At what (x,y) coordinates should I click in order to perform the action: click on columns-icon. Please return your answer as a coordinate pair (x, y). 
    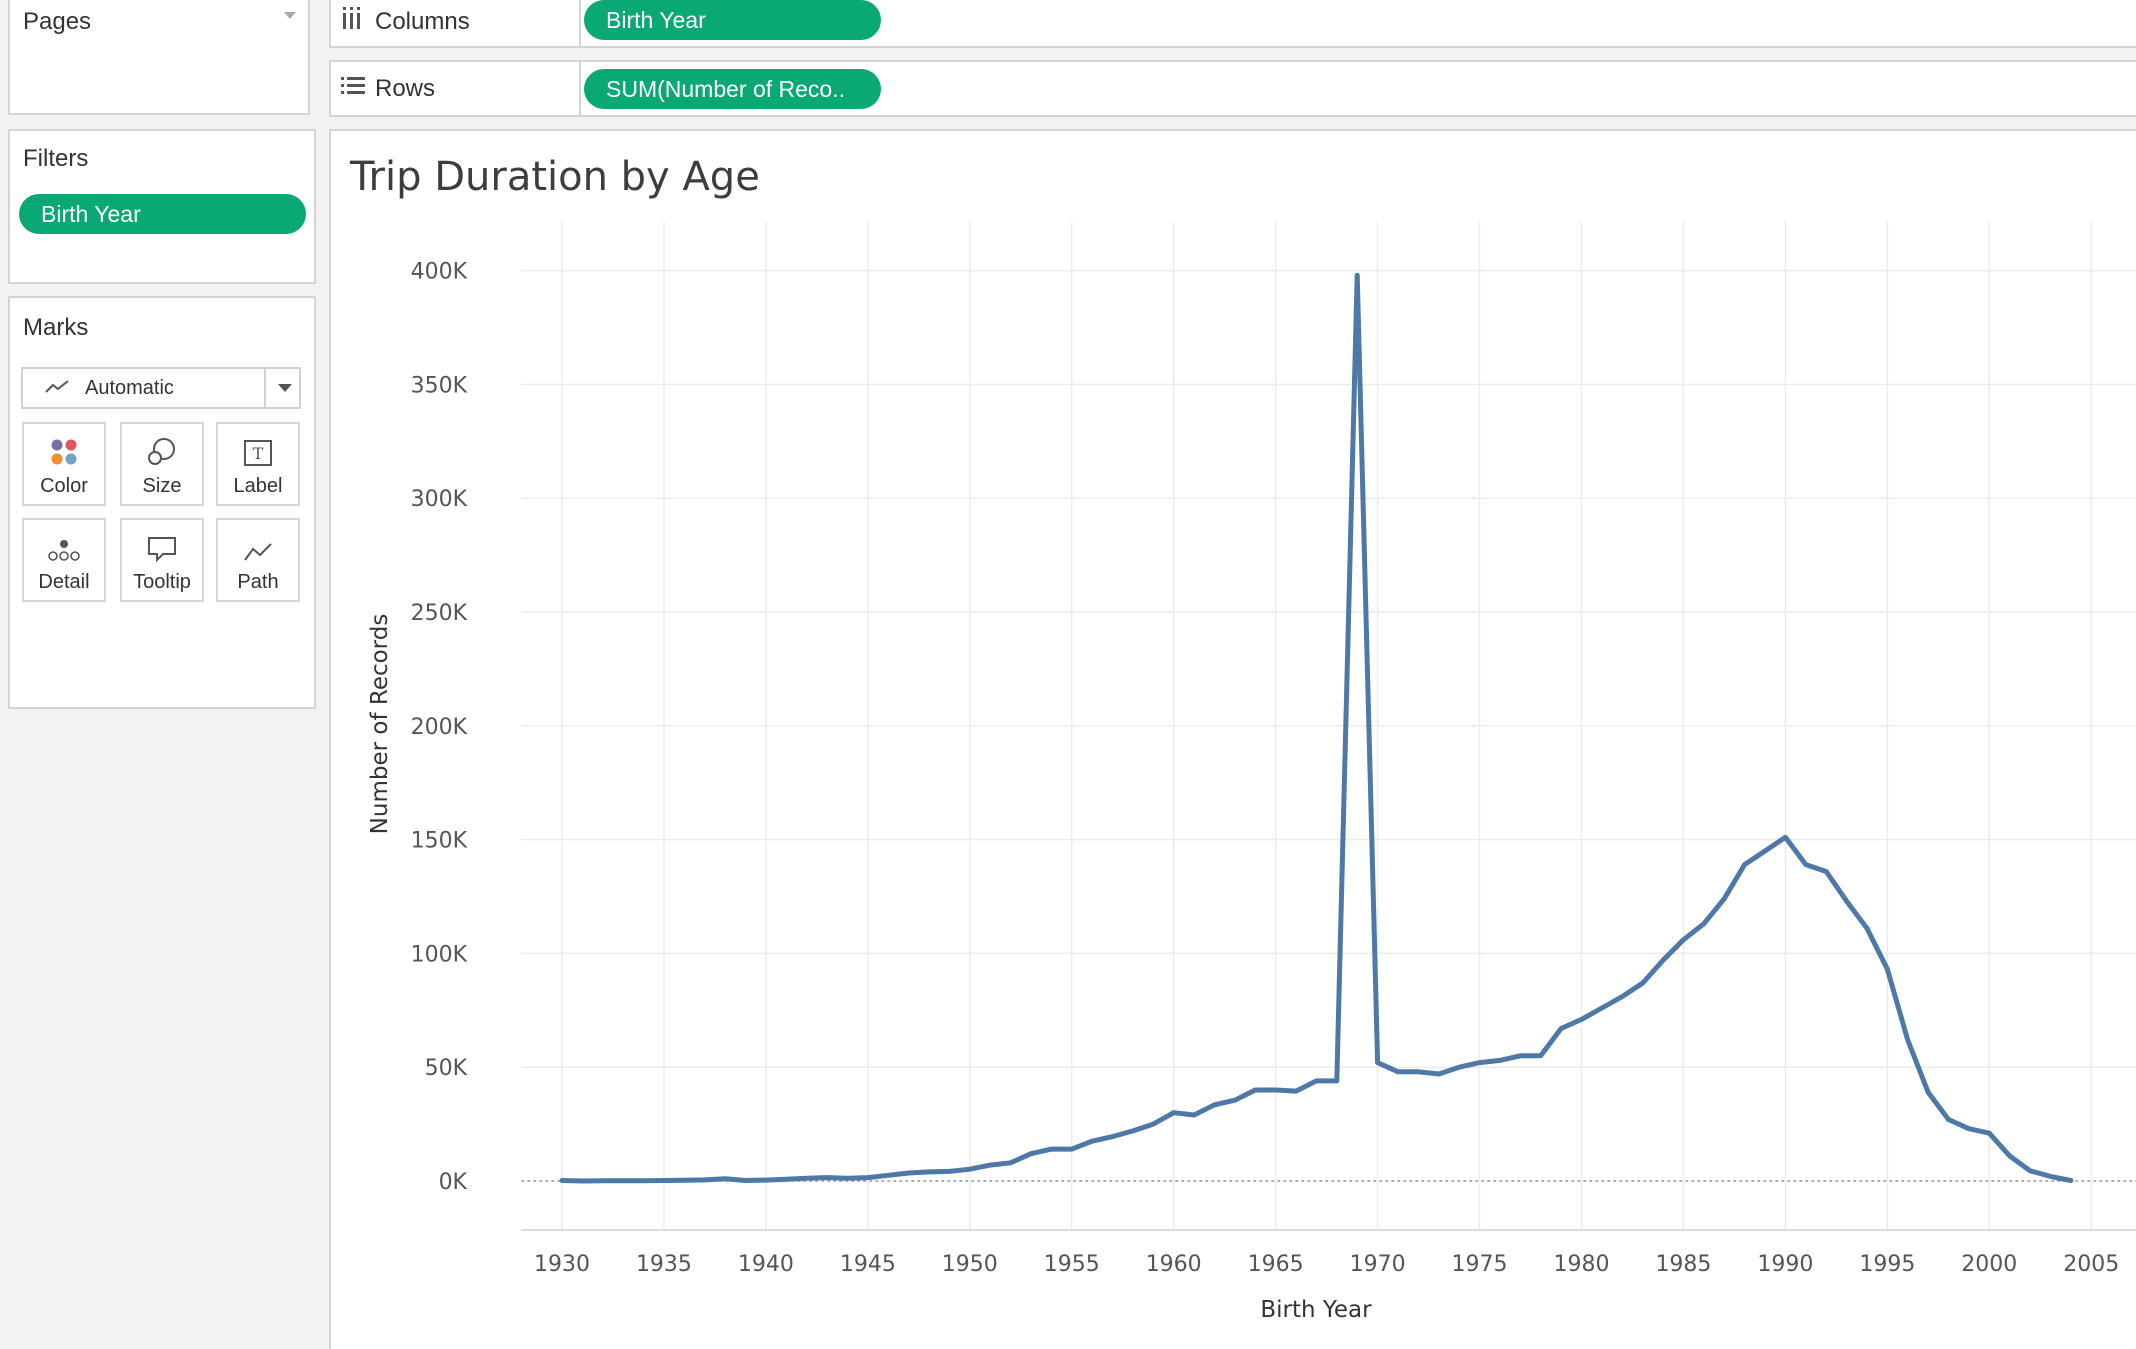
    Looking at the image, I should click on (358, 21).